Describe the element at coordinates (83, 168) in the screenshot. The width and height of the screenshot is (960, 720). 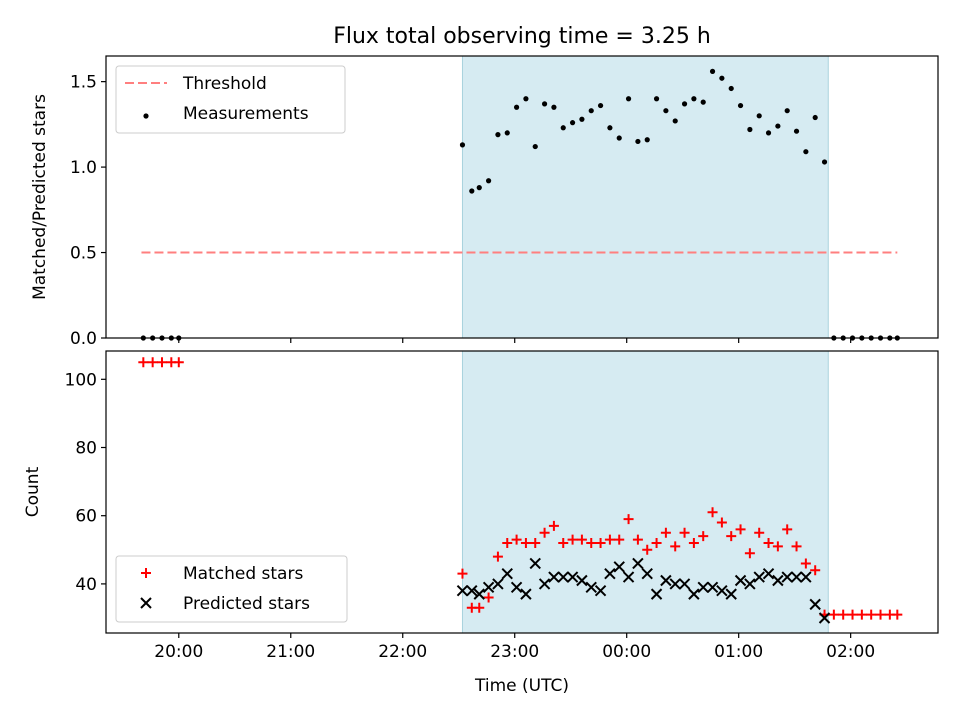
I see `y-tick-label: 1.0` at that location.